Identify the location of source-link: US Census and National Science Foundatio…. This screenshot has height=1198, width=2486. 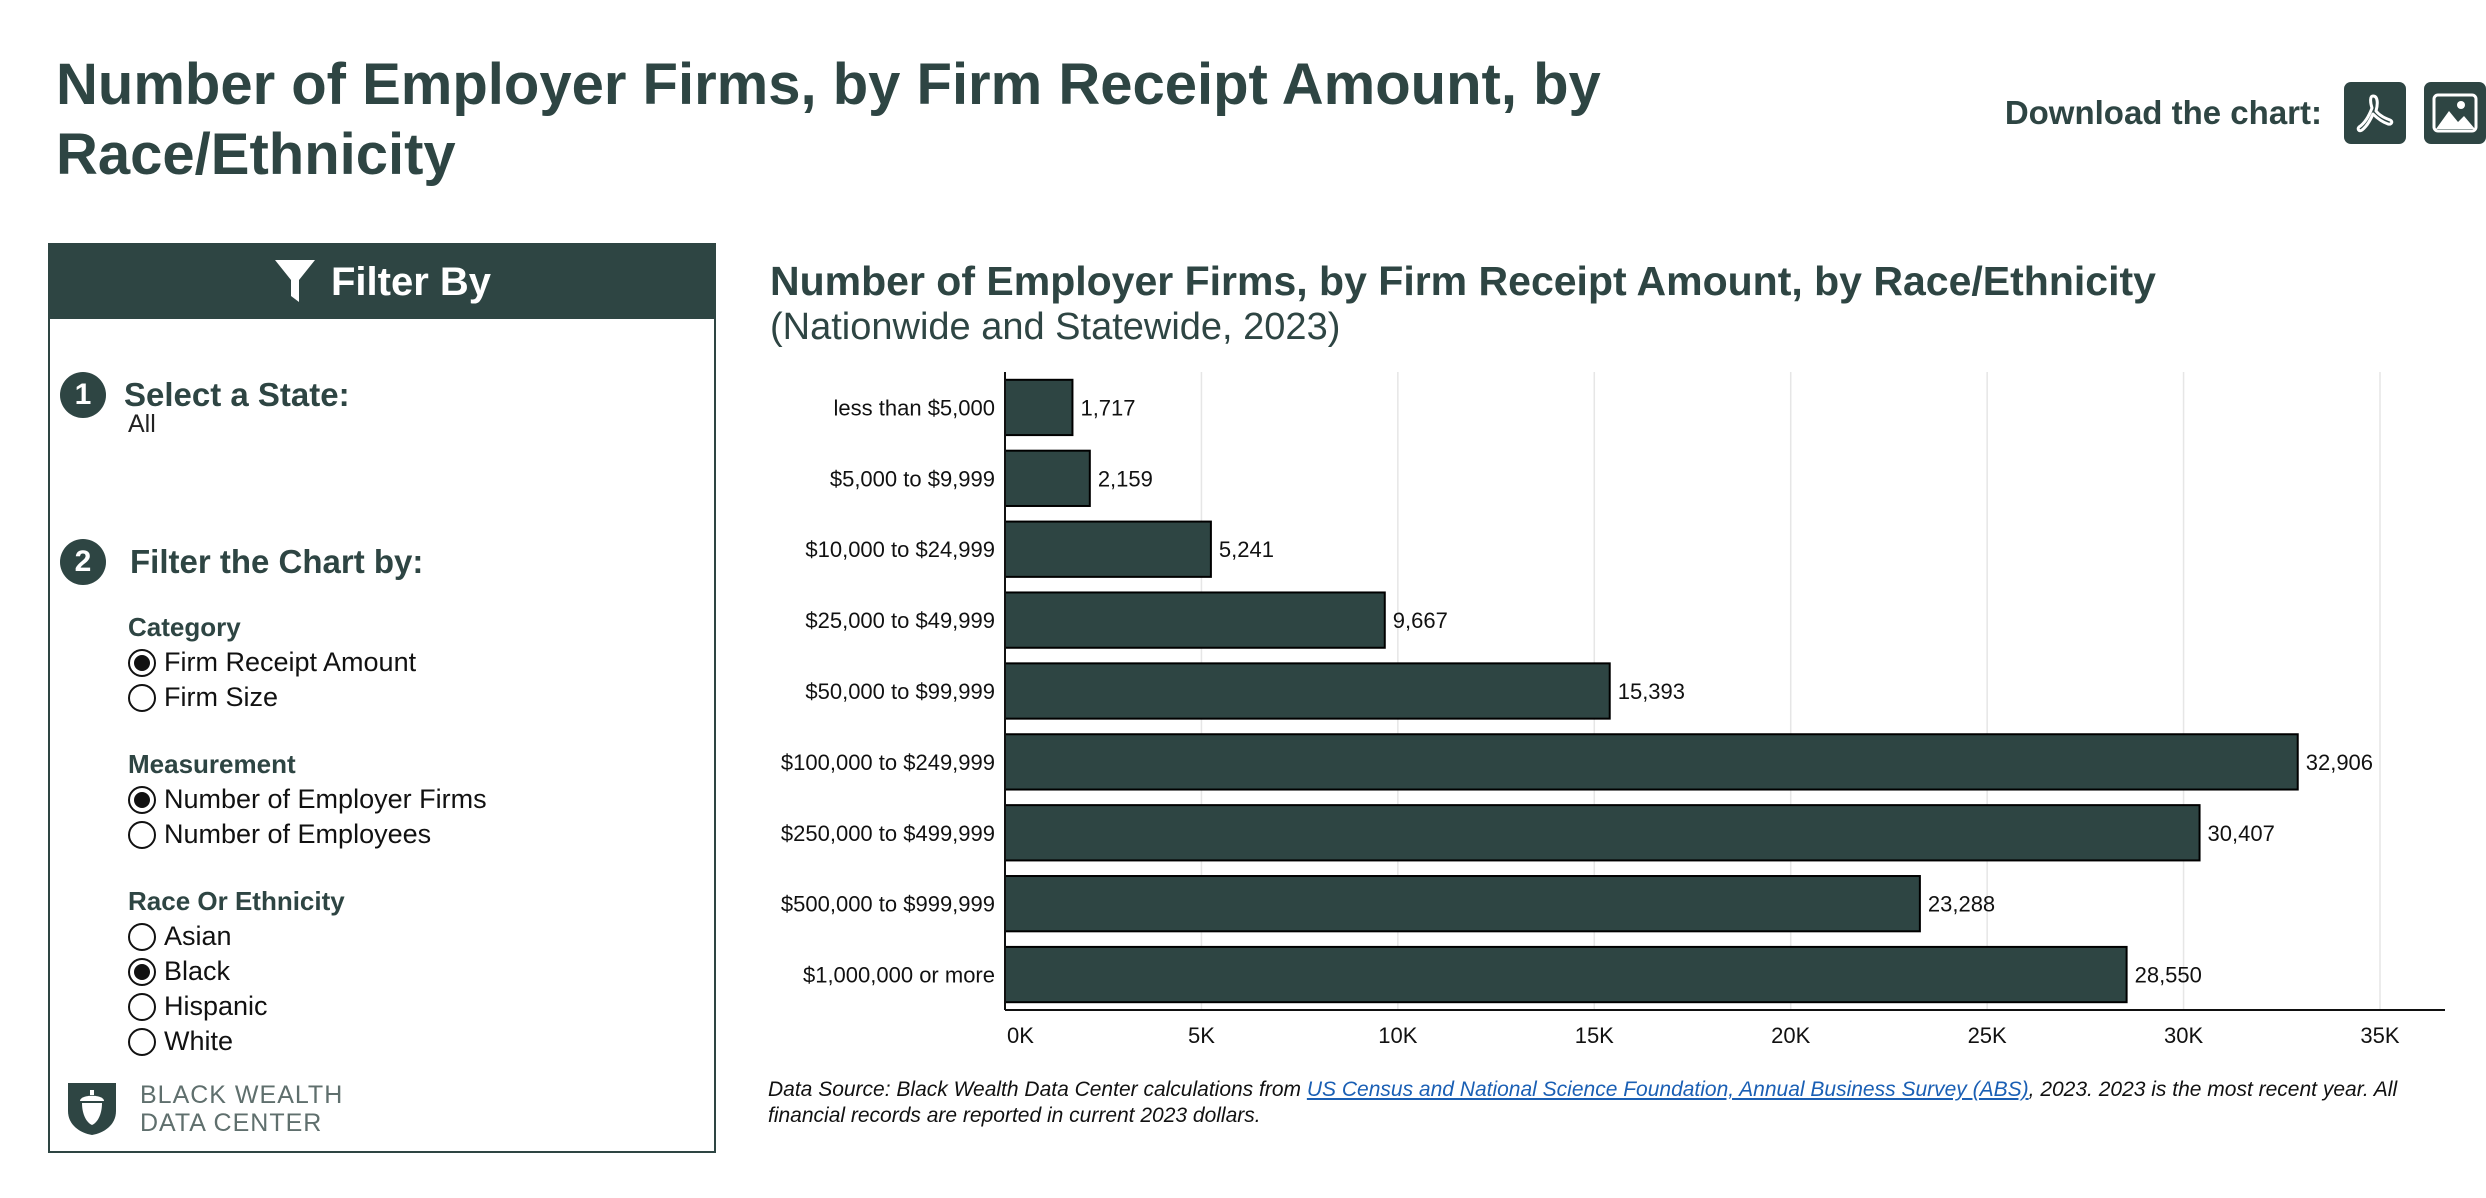
(1667, 1089).